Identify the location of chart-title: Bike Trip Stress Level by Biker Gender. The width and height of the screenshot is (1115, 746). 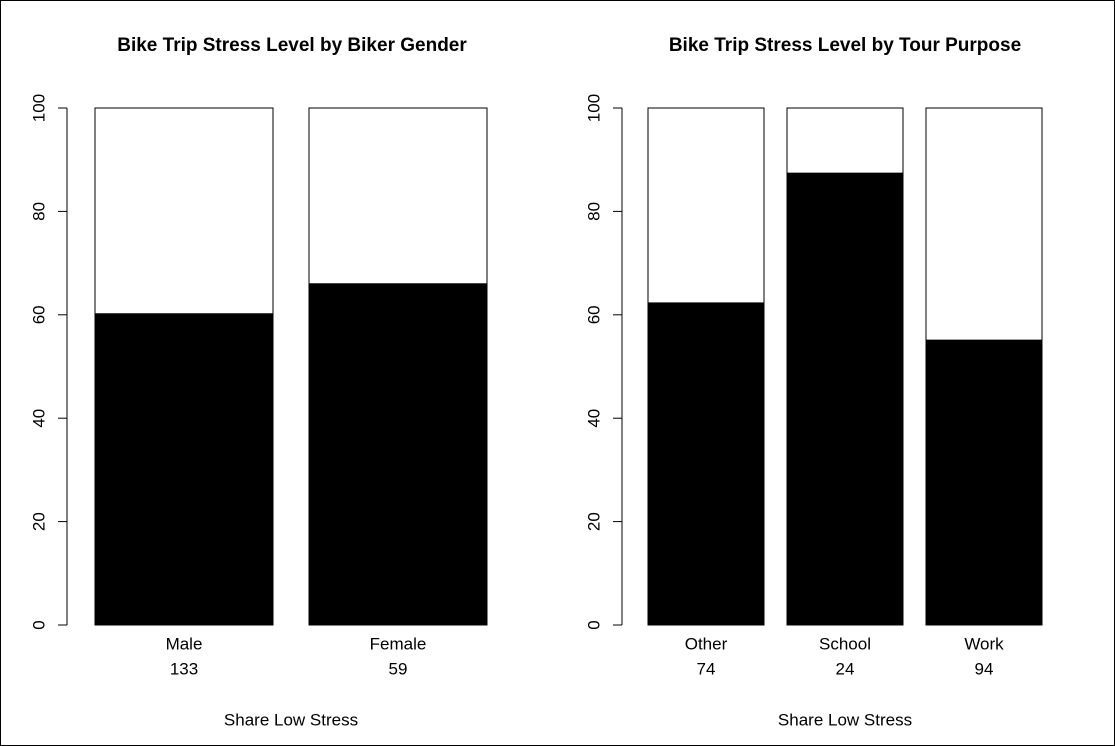
(292, 45).